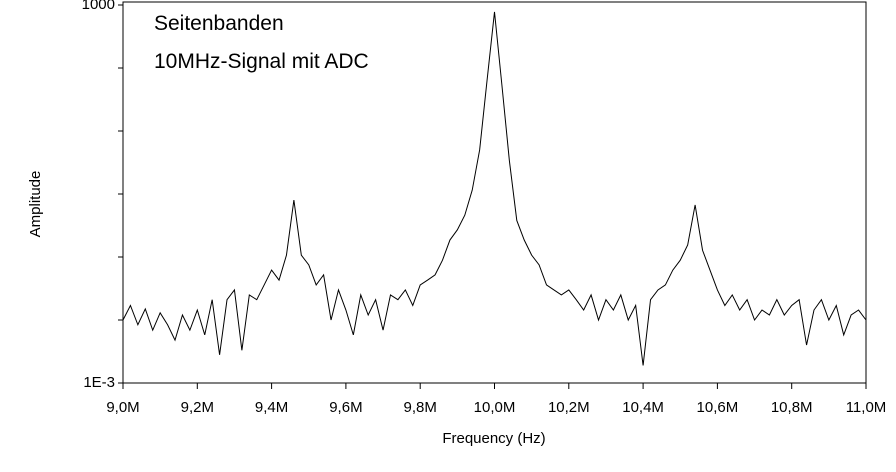  What do you see at coordinates (345, 407) in the screenshot?
I see `x-tick-label: 9,6M` at bounding box center [345, 407].